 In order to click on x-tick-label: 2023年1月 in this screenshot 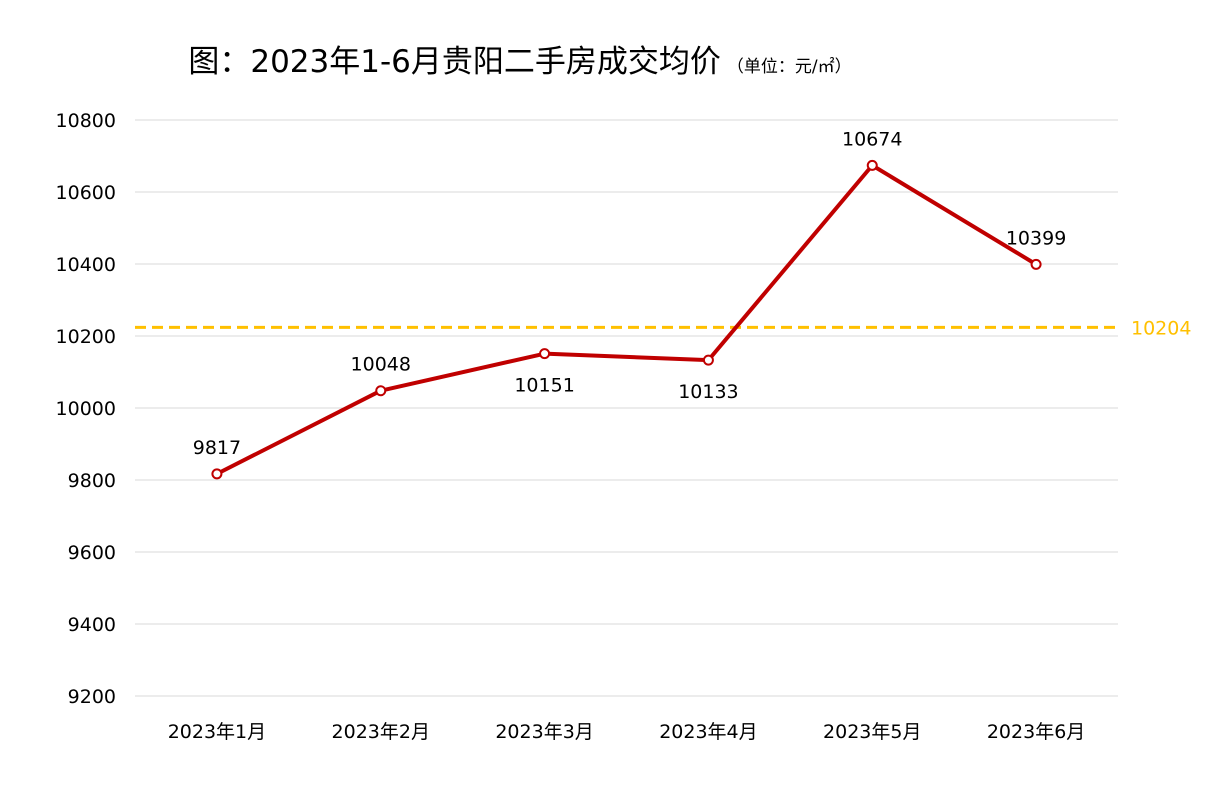, I will do `click(217, 732)`.